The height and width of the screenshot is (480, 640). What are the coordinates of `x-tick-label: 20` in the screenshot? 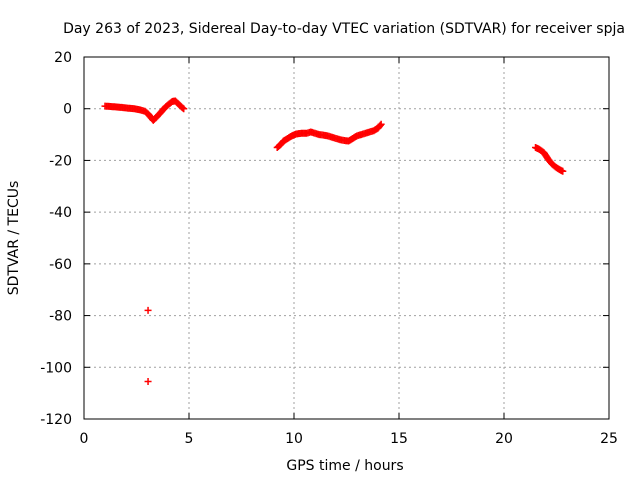 It's located at (504, 439).